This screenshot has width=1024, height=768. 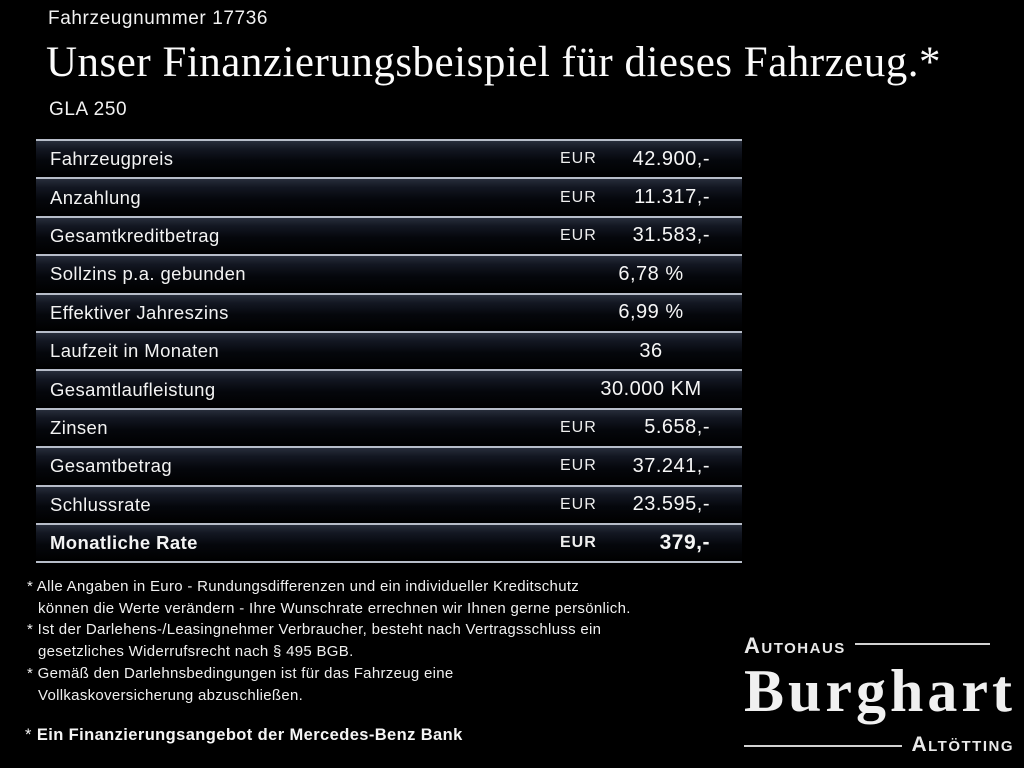 I want to click on row-value: 6,78 %, so click(x=651, y=273).